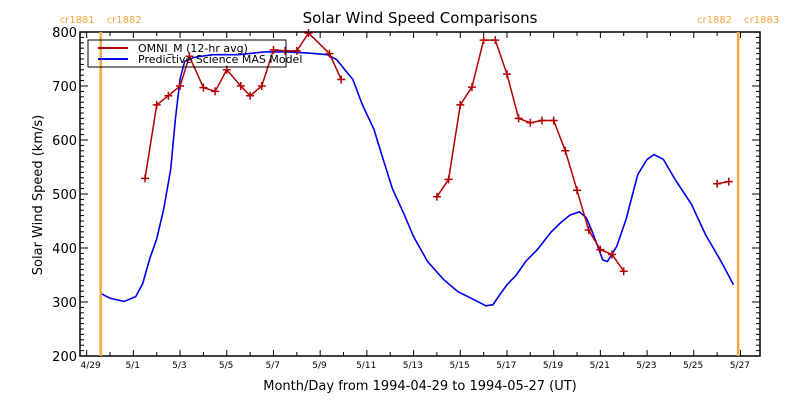  Describe the element at coordinates (132, 366) in the screenshot. I see `x-tick-label: 5/1` at that location.